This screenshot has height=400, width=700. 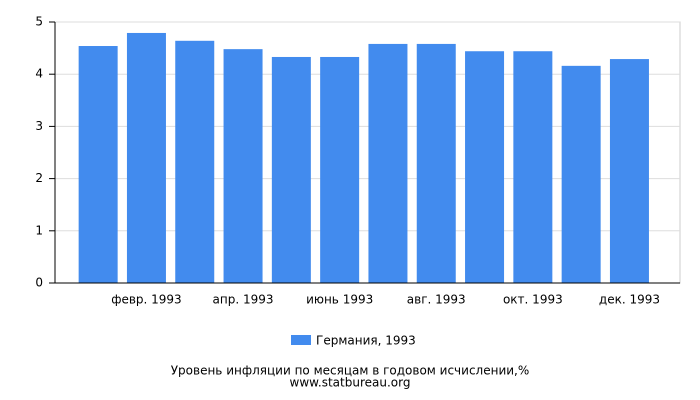 I want to click on chart-subtitle: www.statbureau.org, so click(x=350, y=383).